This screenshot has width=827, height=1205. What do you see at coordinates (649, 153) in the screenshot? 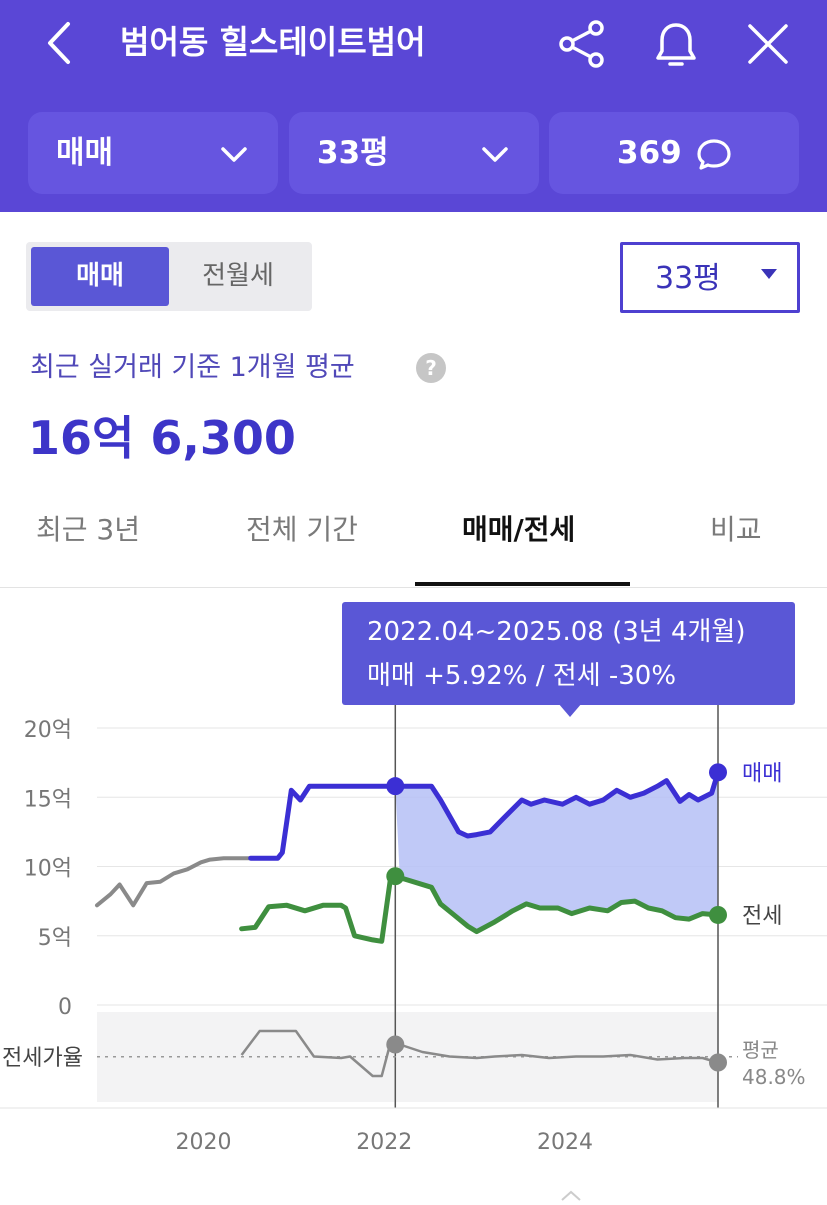
I see `comment-count: 369` at bounding box center [649, 153].